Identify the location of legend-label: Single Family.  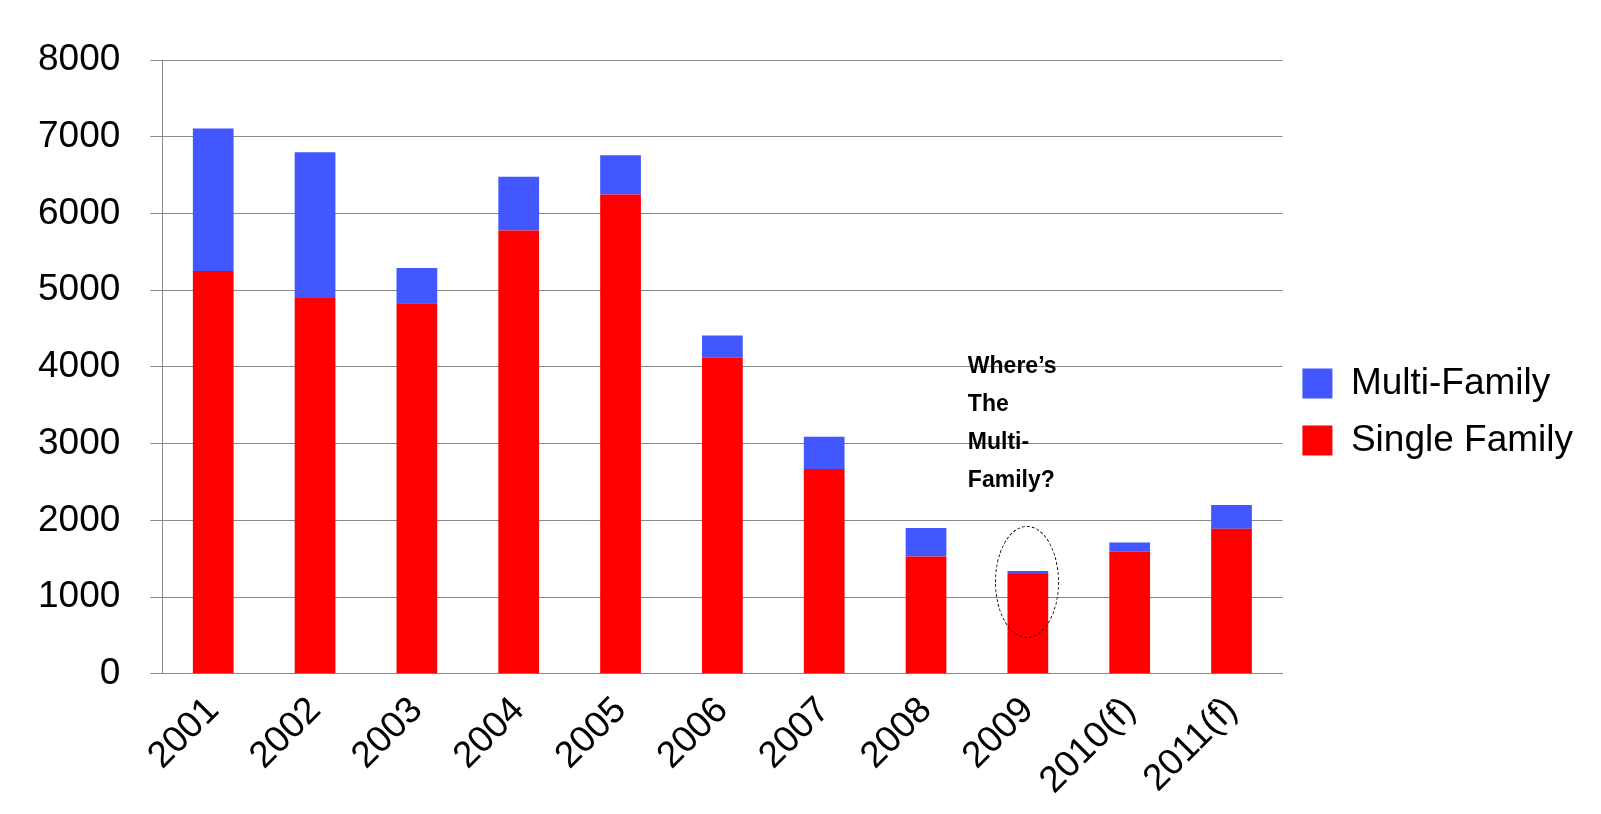
(1462, 438).